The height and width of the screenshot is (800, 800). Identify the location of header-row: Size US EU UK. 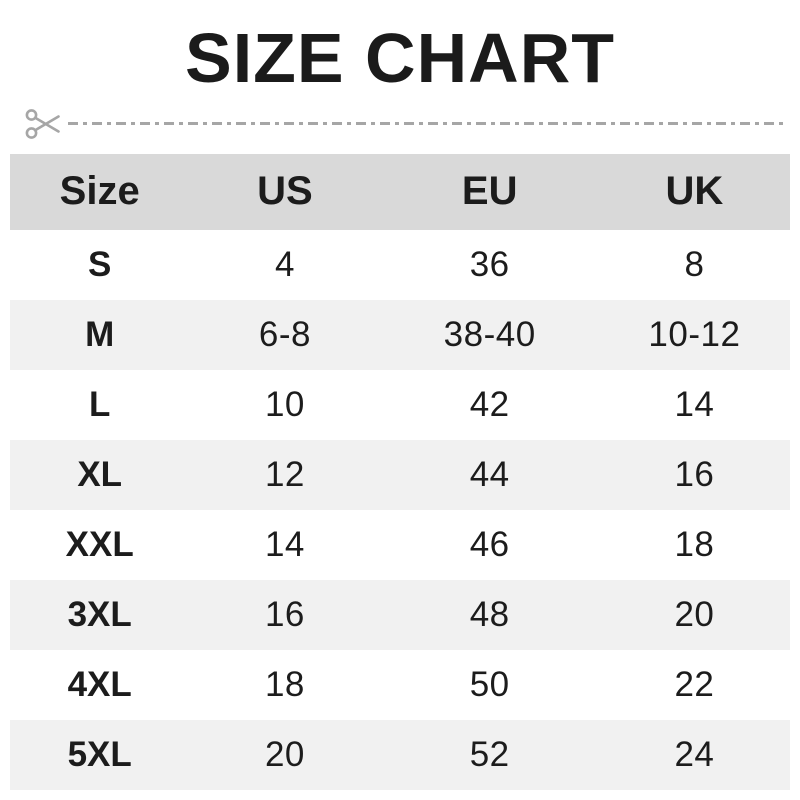
(400, 191).